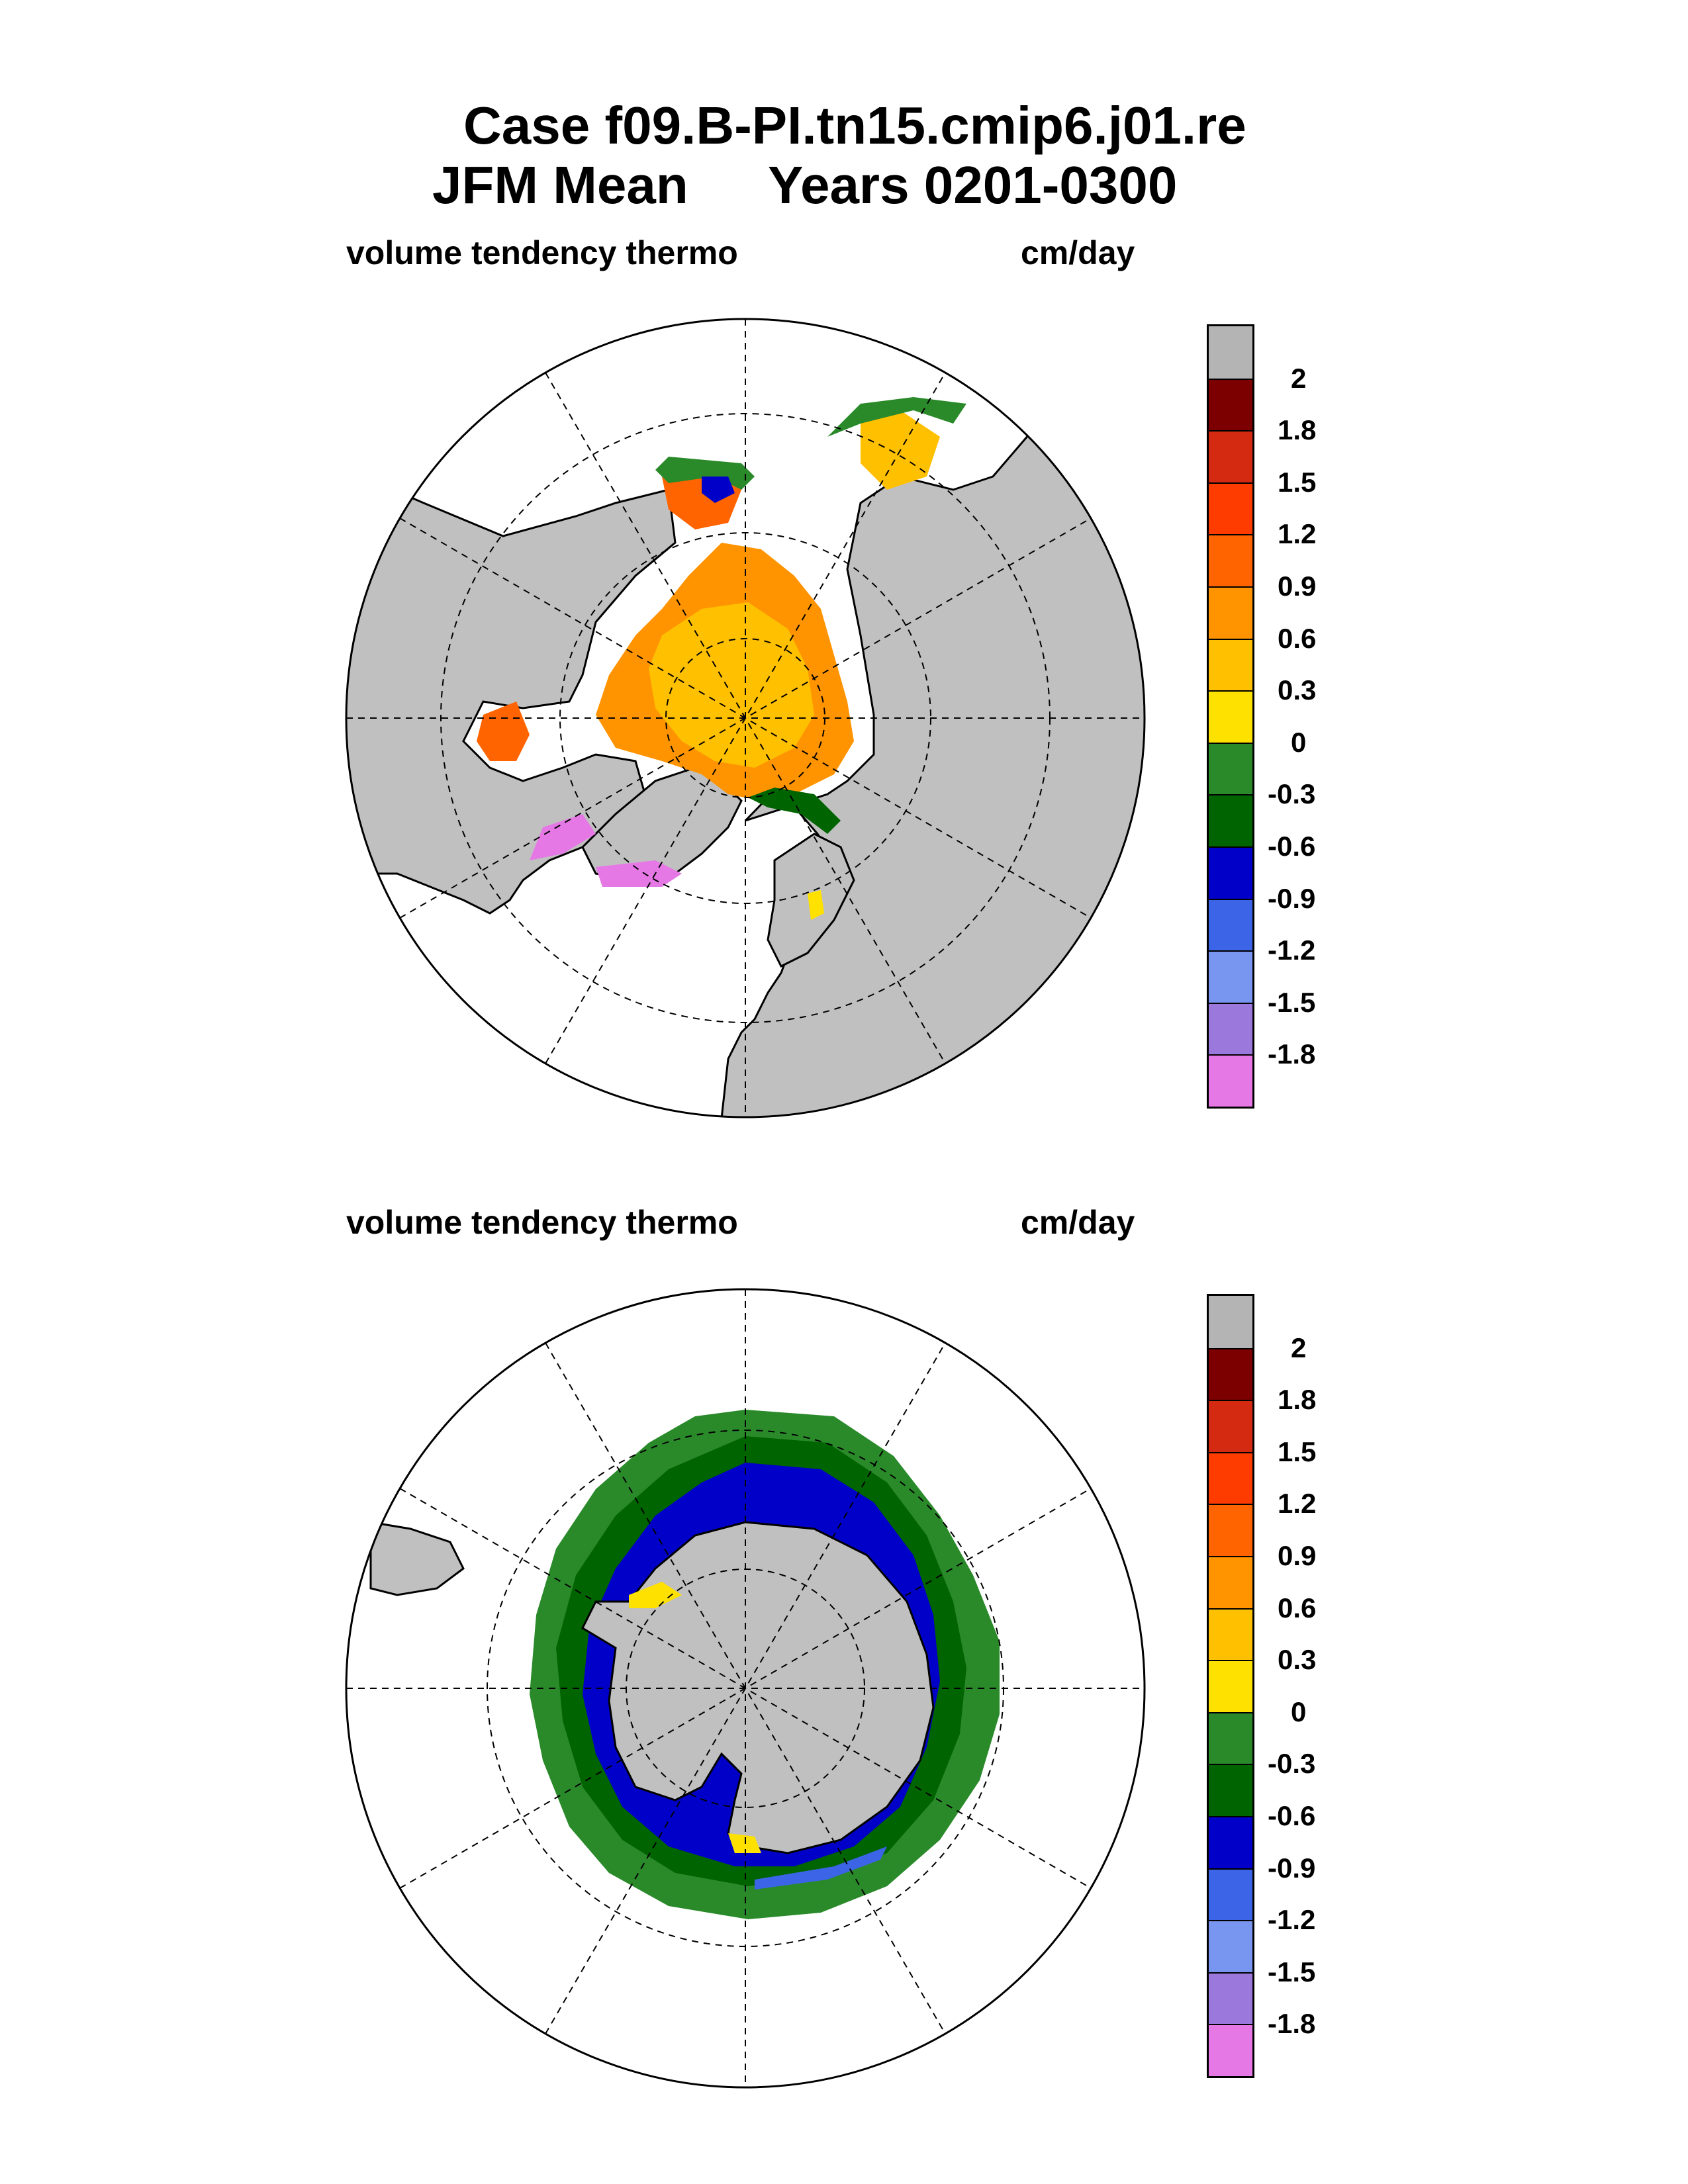  I want to click on colorbar-north-tick-label: -0.6, so click(1292, 846).